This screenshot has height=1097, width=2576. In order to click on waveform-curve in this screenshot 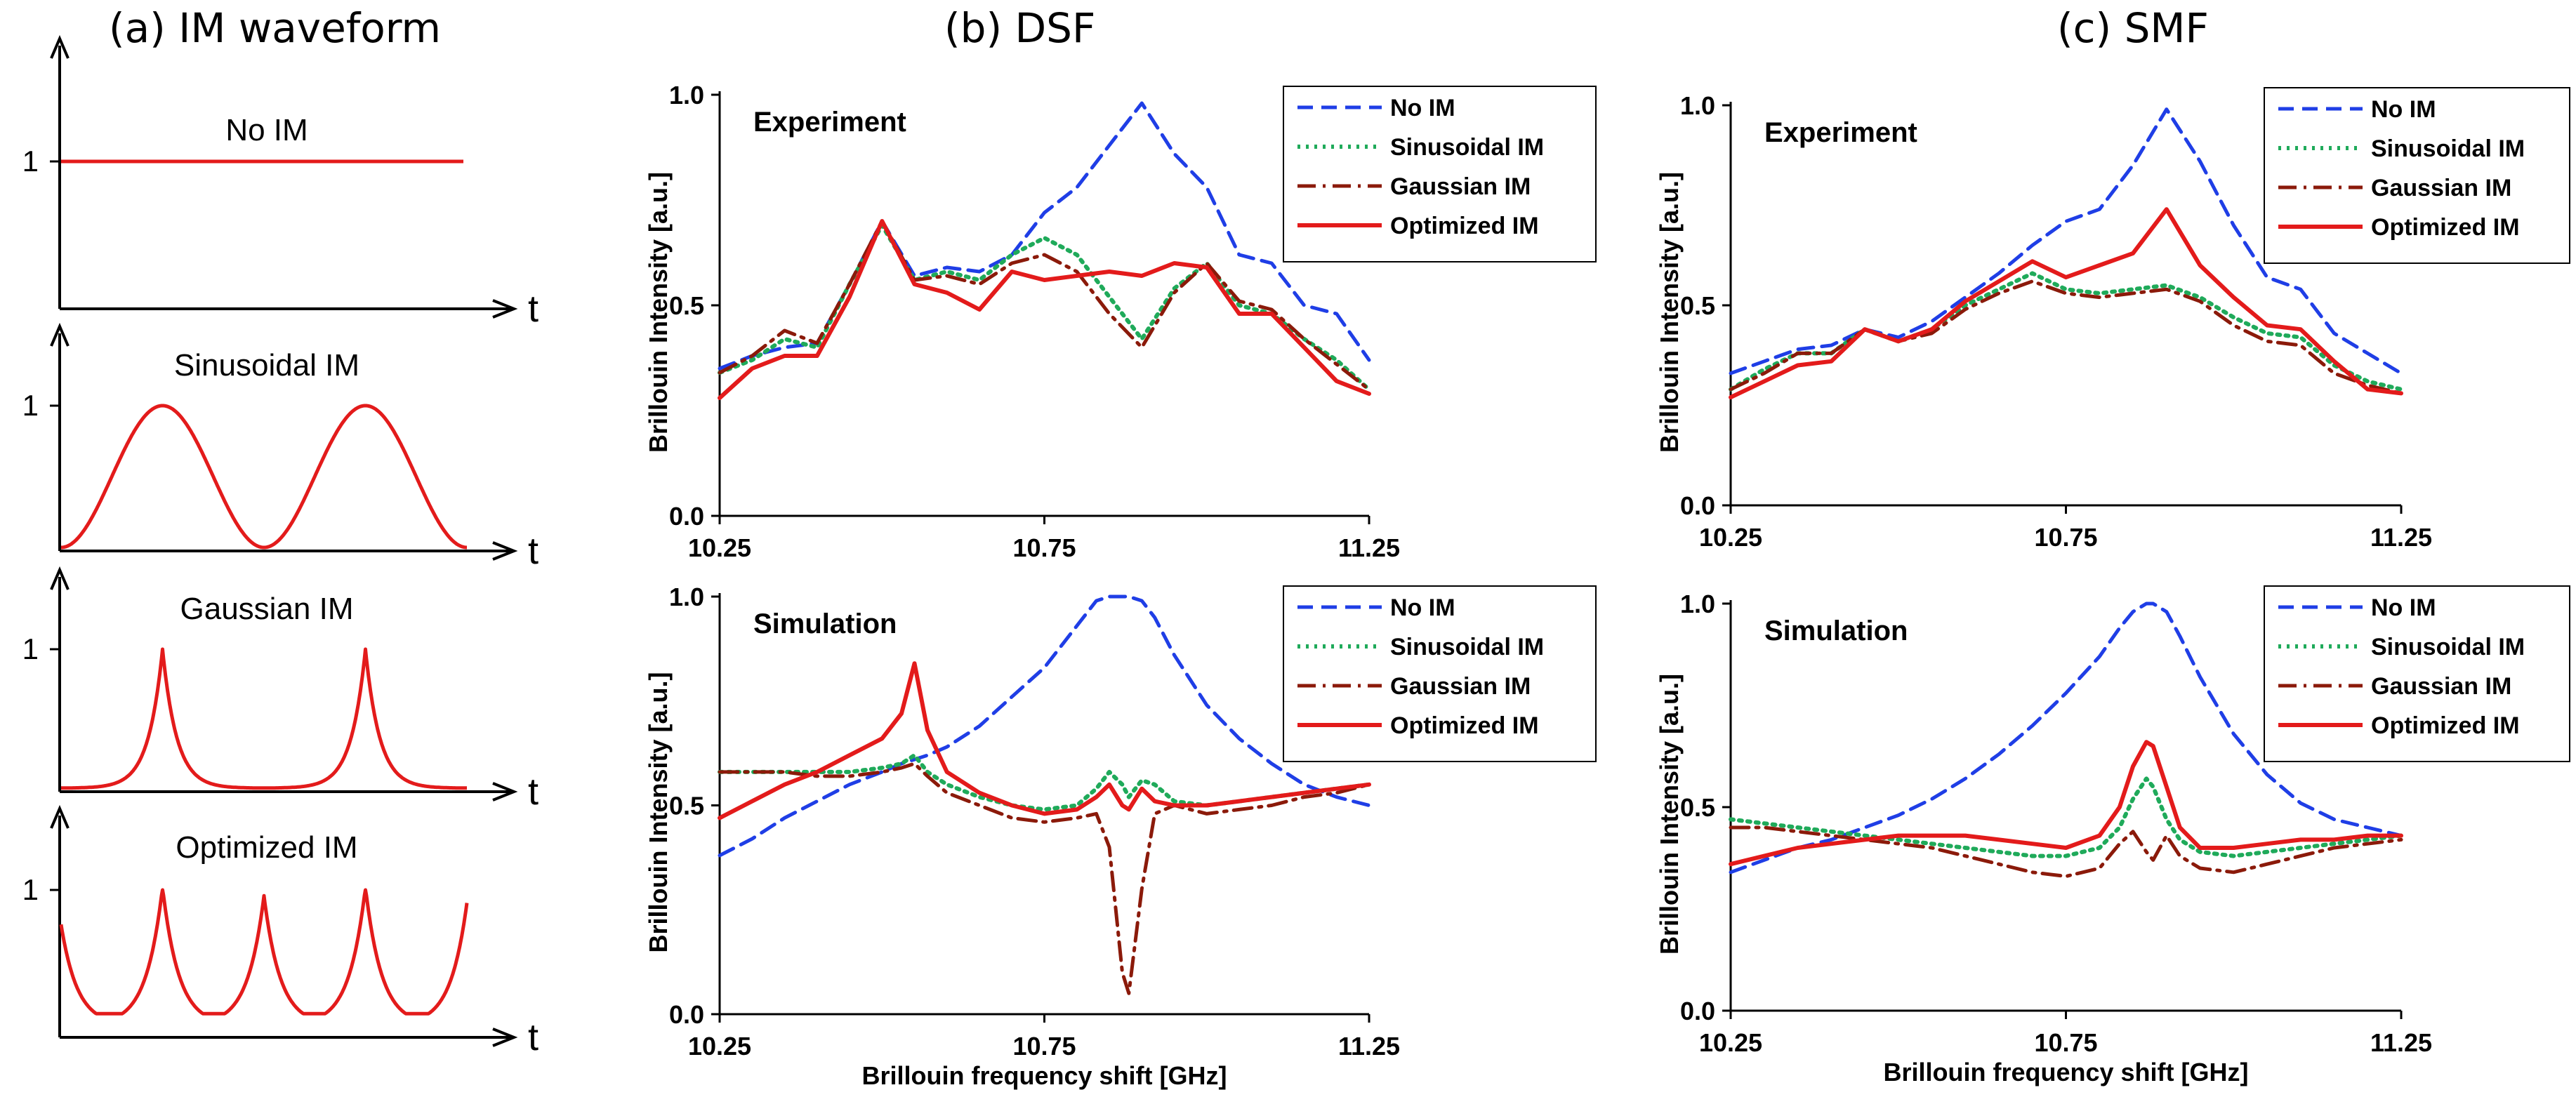, I will do `click(264, 952)`.